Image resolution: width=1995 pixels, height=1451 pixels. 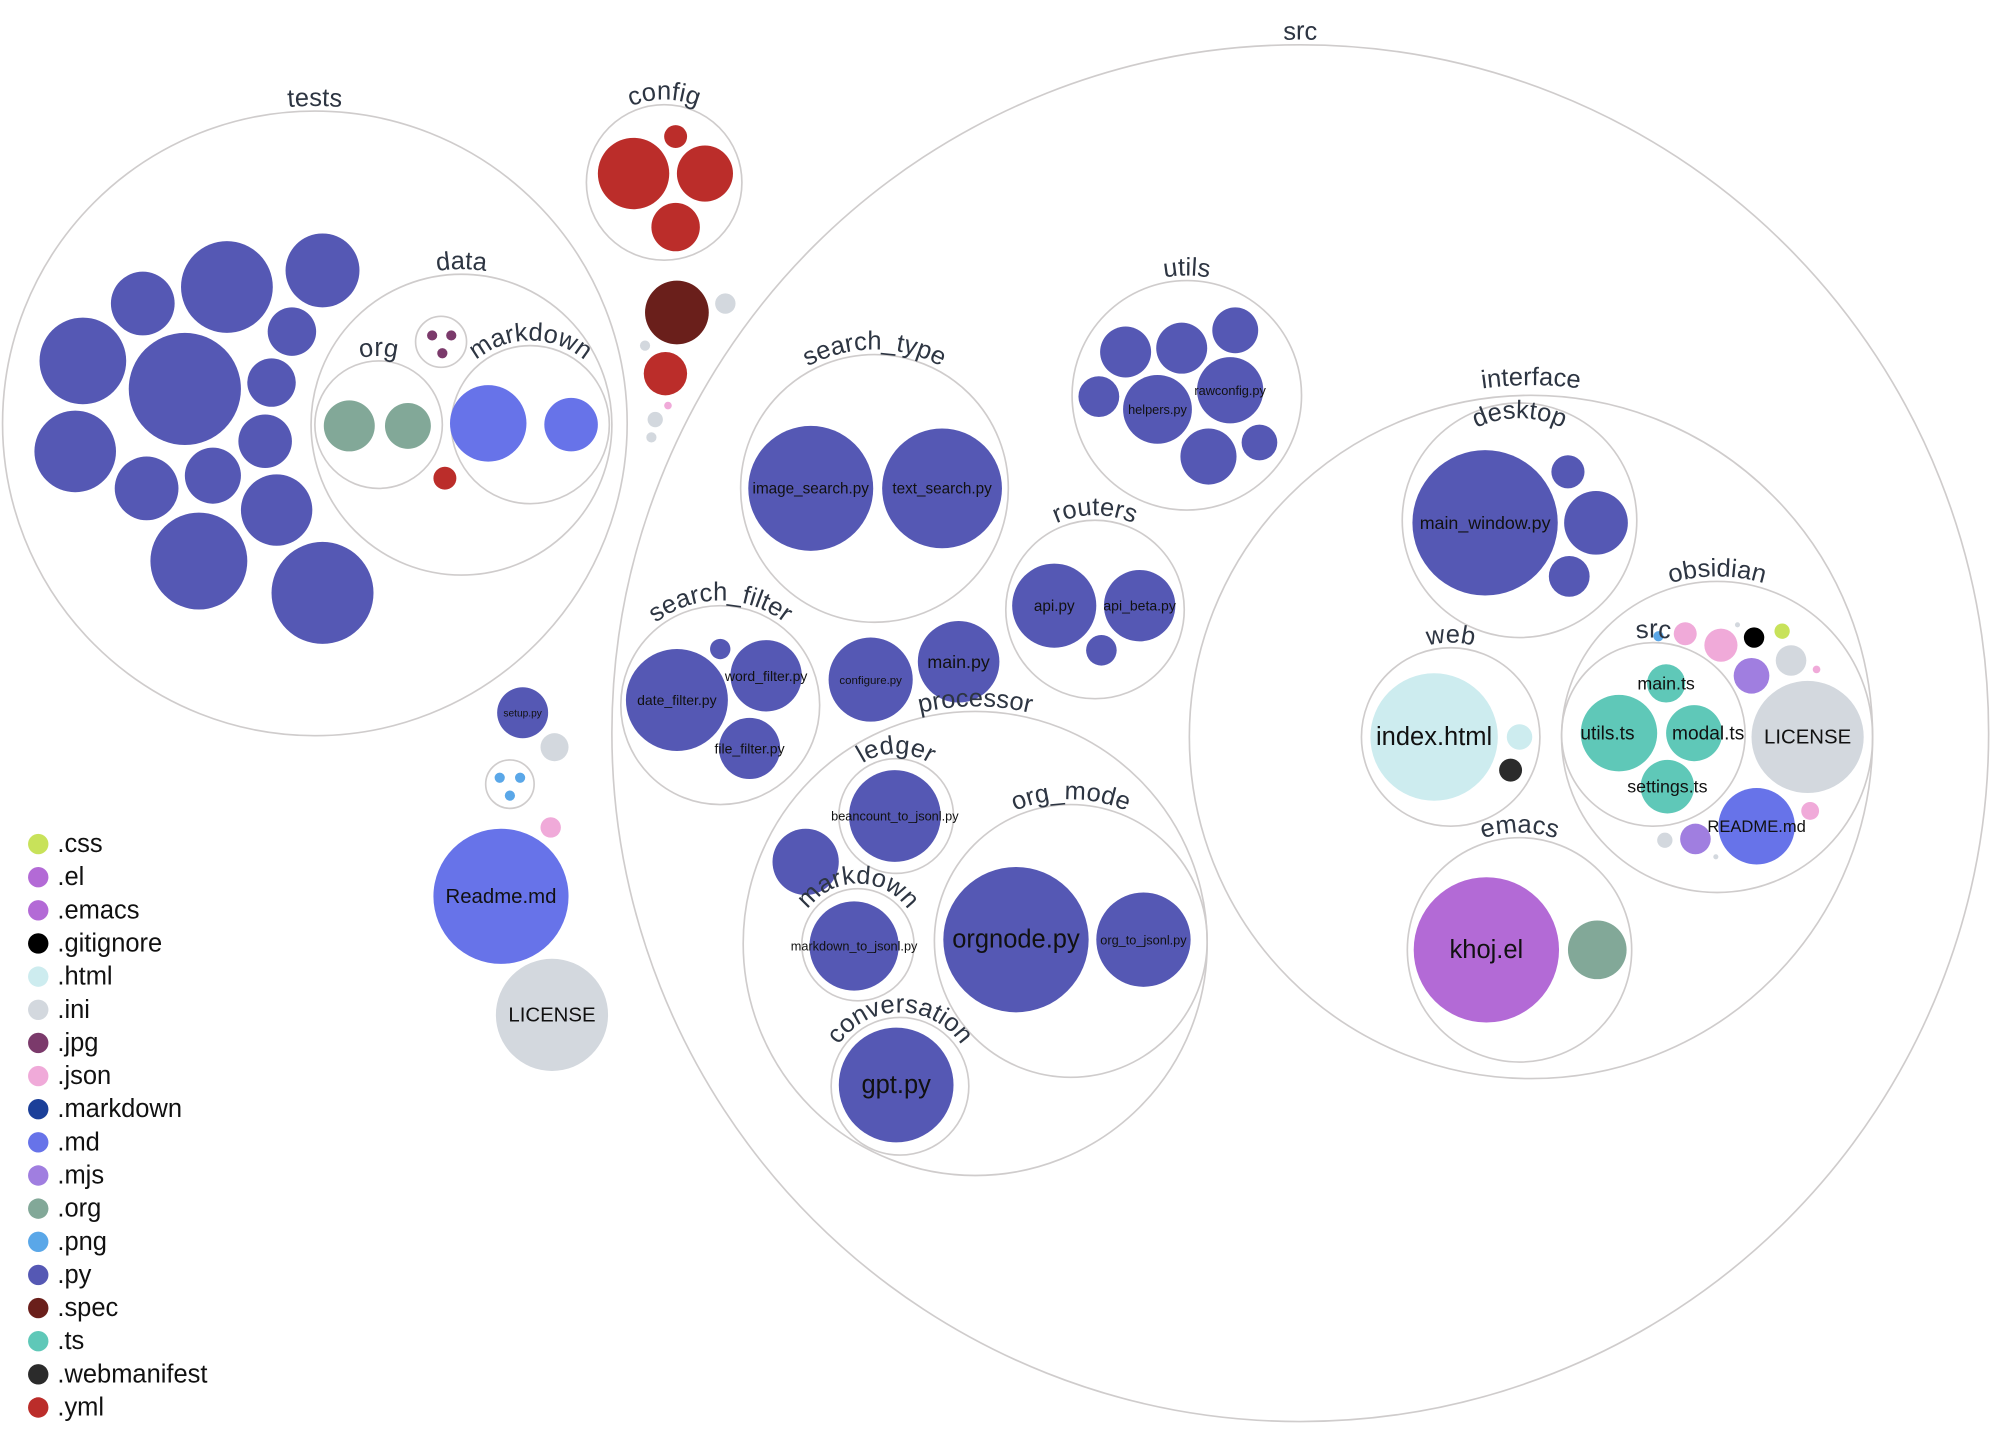 I want to click on folder-conversation, so click(x=900, y=1086).